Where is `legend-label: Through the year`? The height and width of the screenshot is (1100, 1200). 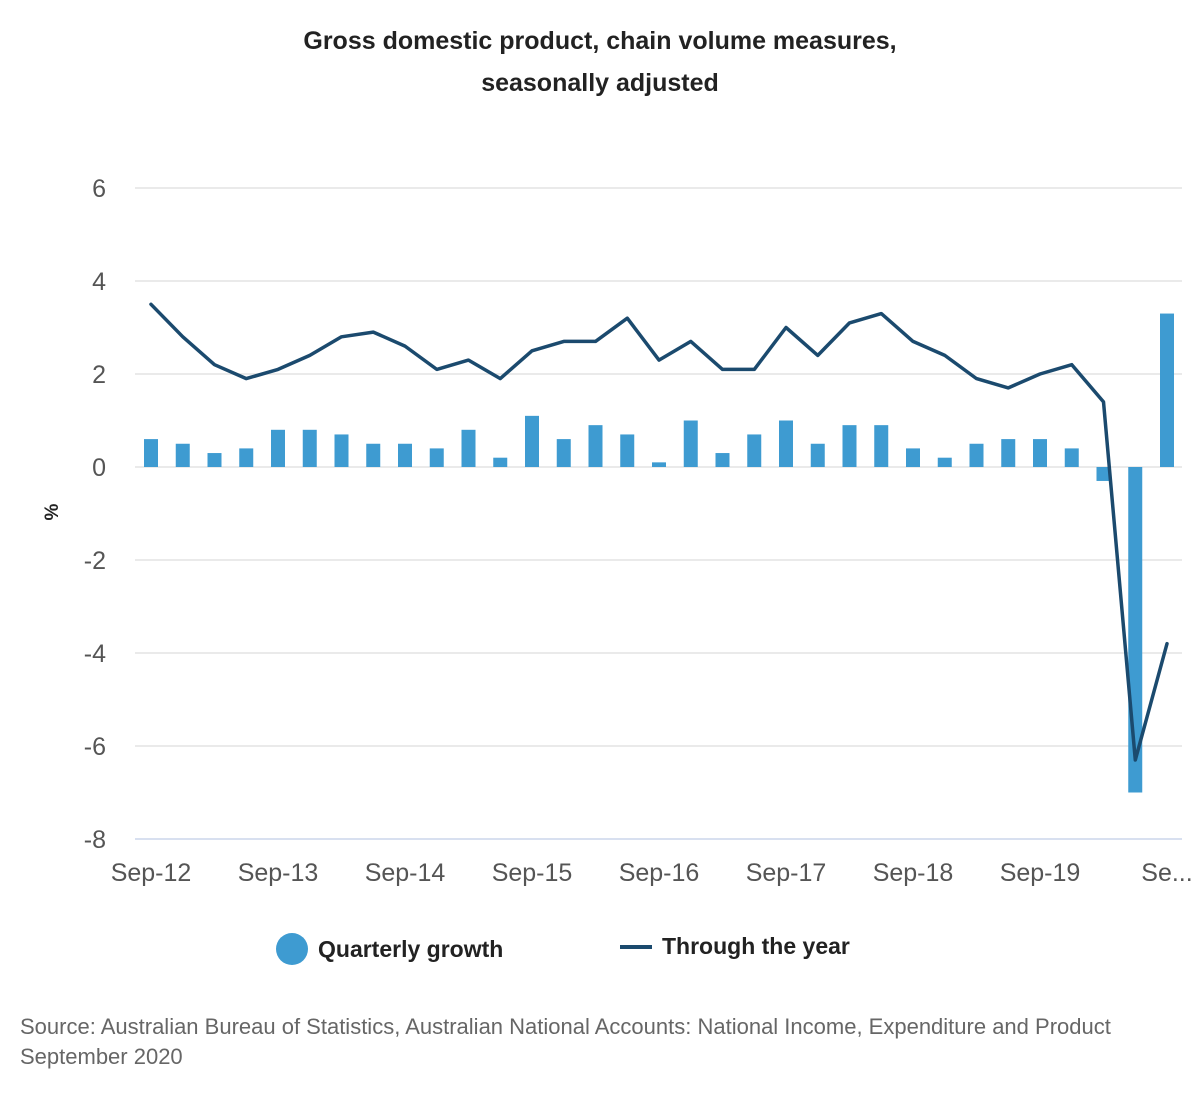 legend-label: Through the year is located at coordinates (756, 946).